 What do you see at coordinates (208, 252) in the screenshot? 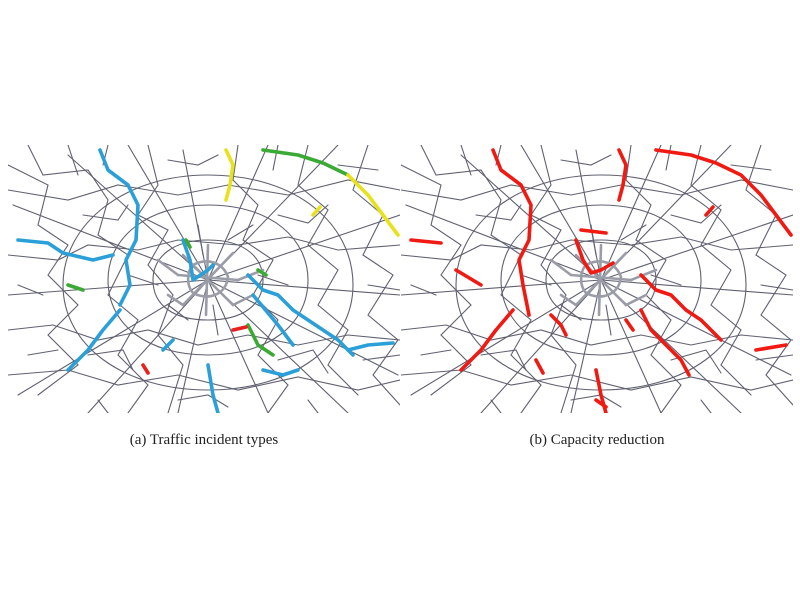
I see `incident-green-segments` at bounding box center [208, 252].